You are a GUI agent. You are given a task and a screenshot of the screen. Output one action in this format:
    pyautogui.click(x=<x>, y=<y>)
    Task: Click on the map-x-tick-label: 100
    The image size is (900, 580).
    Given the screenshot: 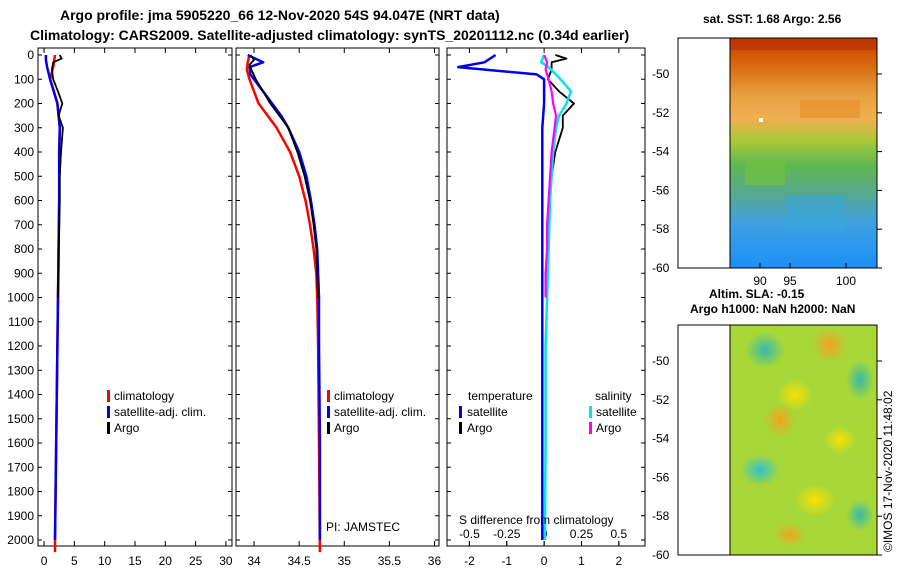 What is the action you would take?
    pyautogui.click(x=846, y=281)
    